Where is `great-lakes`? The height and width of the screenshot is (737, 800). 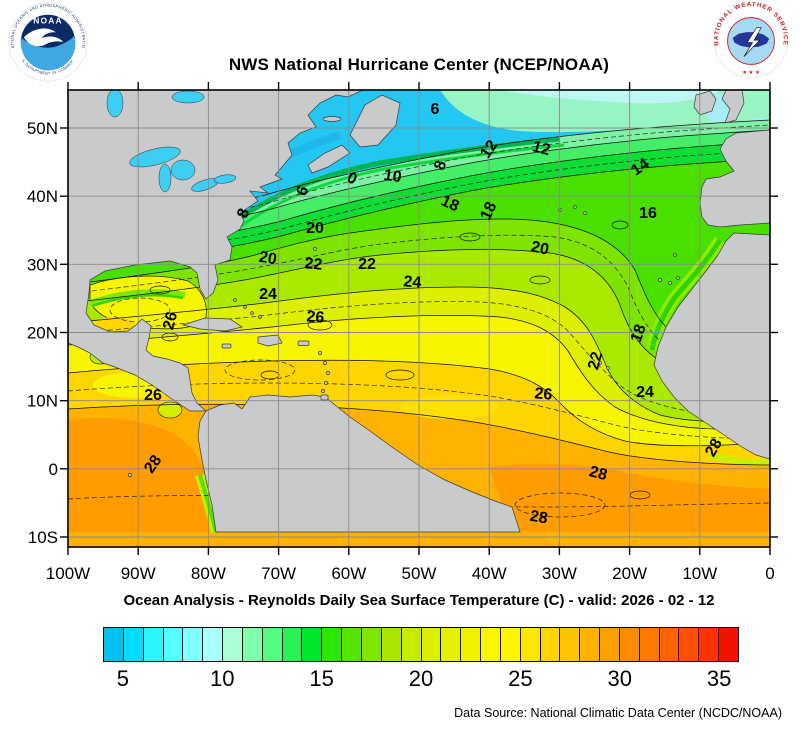 great-lakes is located at coordinates (171, 141).